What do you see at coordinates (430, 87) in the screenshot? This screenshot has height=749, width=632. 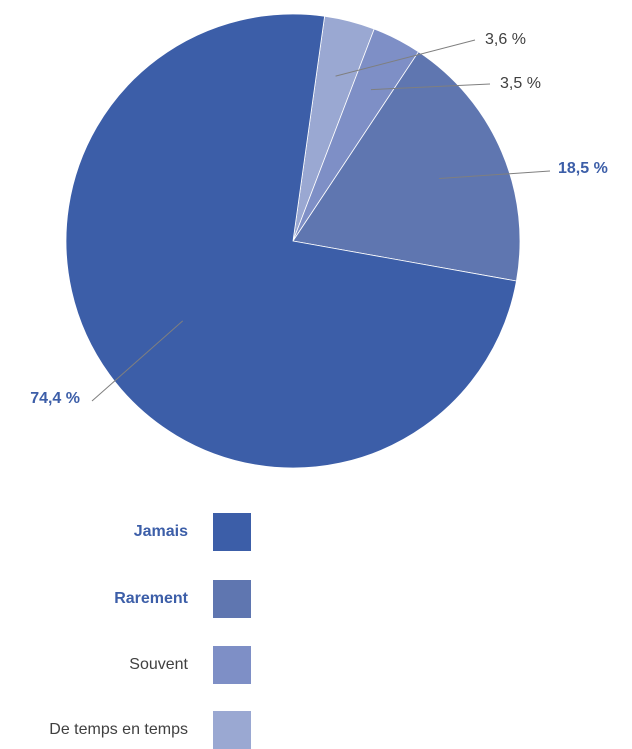 I see `leader-line-souvent` at bounding box center [430, 87].